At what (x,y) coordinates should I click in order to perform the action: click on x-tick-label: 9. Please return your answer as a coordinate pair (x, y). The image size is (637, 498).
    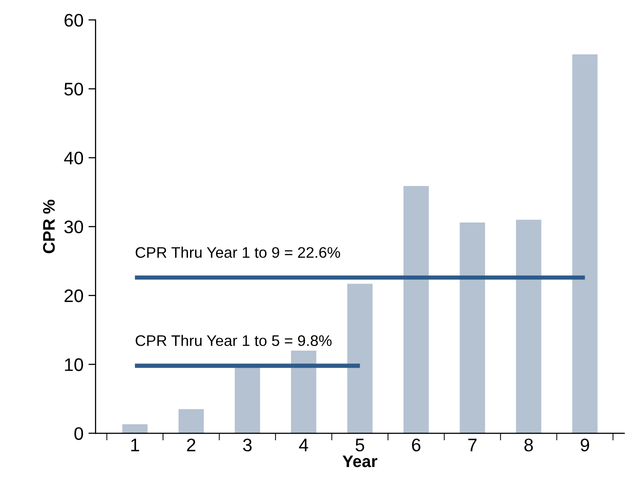
    Looking at the image, I should click on (585, 445).